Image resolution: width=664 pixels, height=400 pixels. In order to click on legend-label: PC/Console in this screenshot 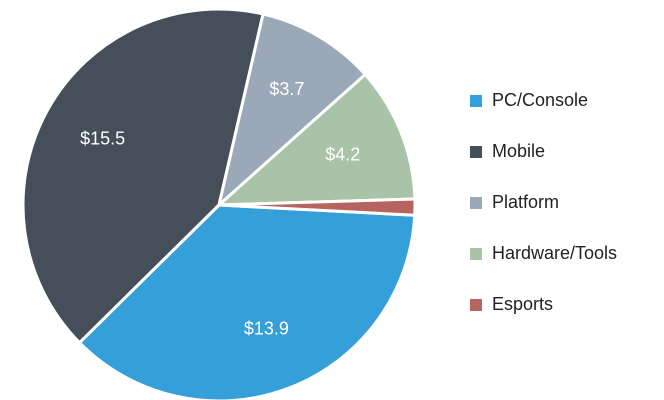, I will do `click(540, 100)`.